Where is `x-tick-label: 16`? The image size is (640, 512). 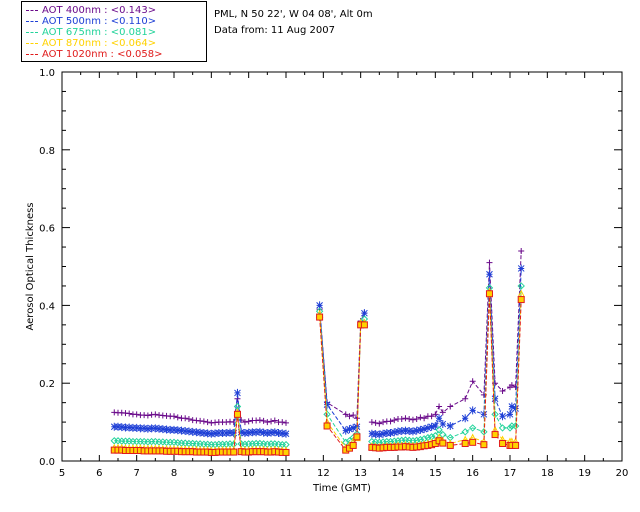 x-tick-label: 16 is located at coordinates (472, 473).